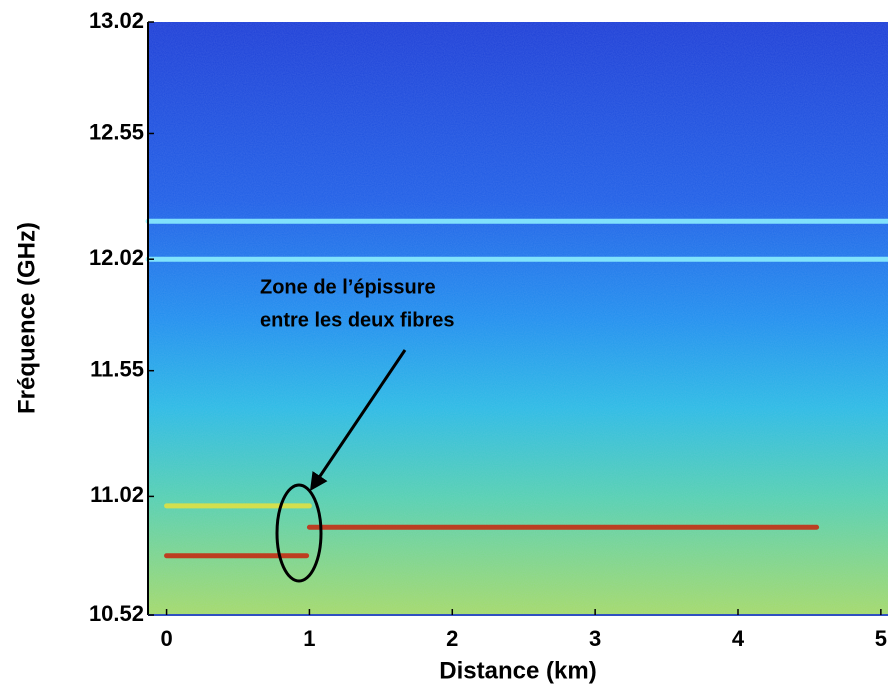  I want to click on y-tick-label: 10.52, so click(116, 613).